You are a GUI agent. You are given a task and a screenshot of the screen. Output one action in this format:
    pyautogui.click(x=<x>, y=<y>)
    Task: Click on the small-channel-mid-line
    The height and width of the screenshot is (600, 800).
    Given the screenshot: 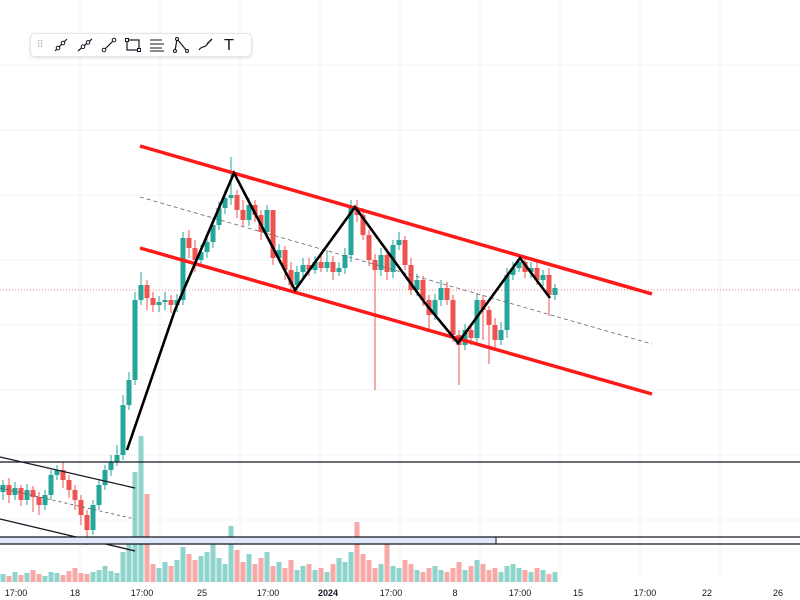 What is the action you would take?
    pyautogui.click(x=68, y=503)
    